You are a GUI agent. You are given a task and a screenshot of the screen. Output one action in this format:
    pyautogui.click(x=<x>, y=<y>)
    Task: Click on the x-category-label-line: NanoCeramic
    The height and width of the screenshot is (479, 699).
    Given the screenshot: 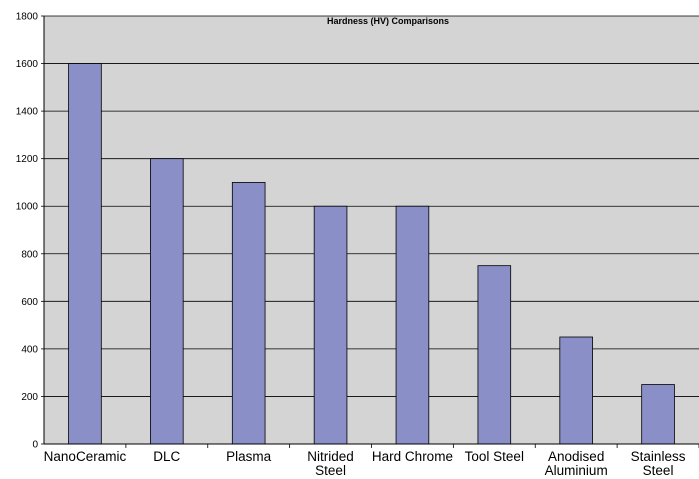 What is the action you would take?
    pyautogui.click(x=85, y=456)
    